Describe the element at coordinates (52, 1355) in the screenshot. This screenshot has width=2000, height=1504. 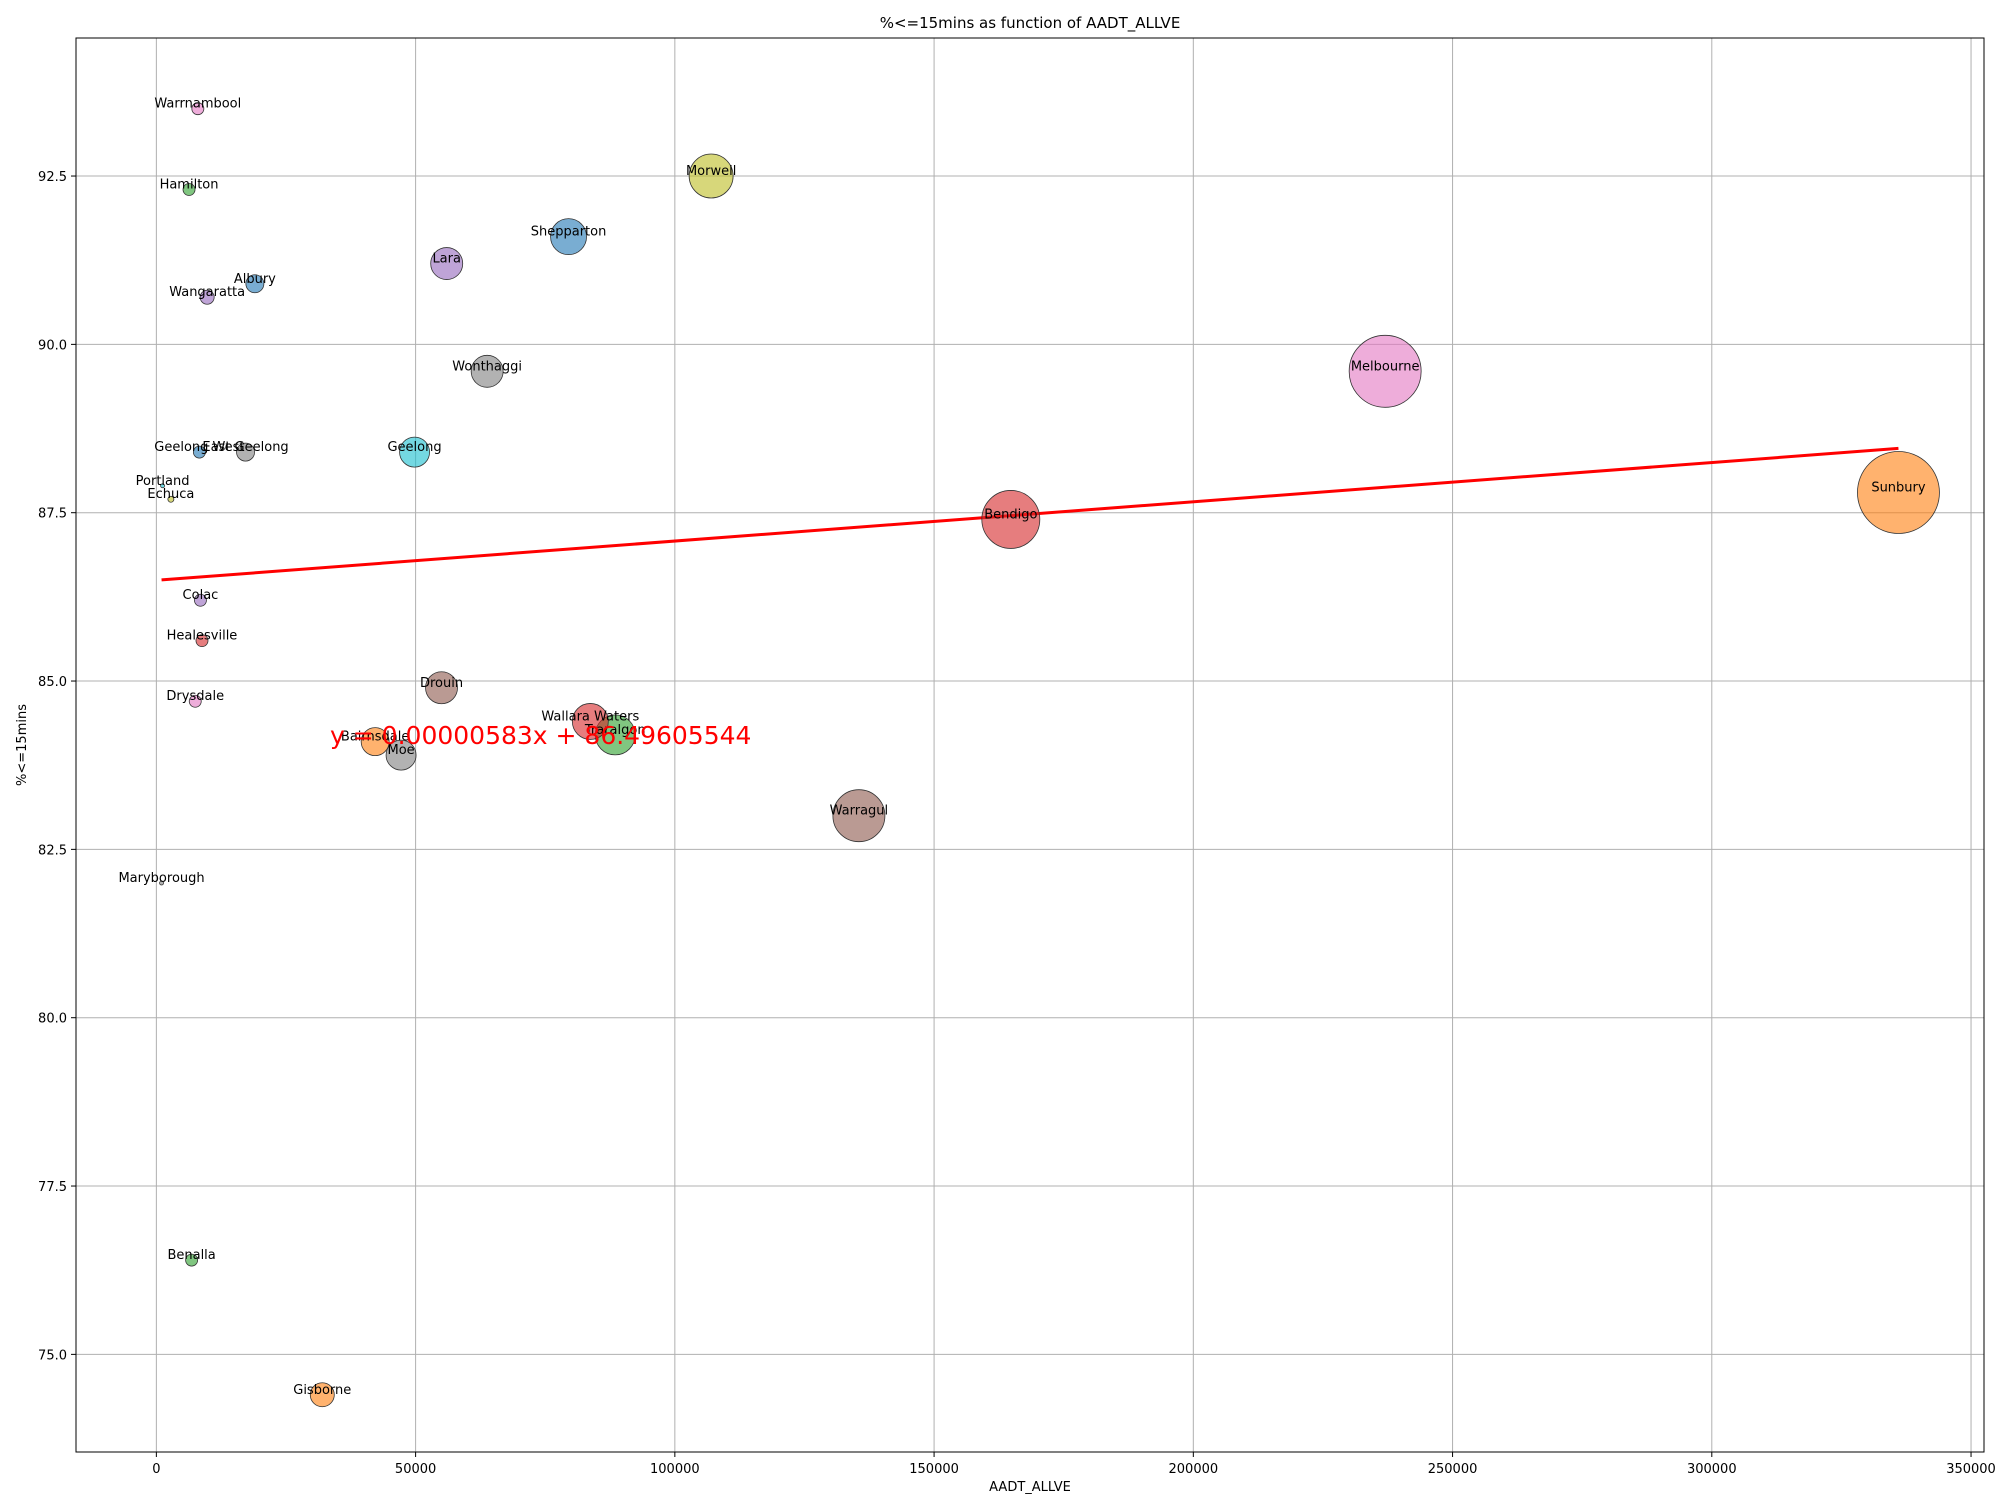
I see `y-tick-label: 75.0` at that location.